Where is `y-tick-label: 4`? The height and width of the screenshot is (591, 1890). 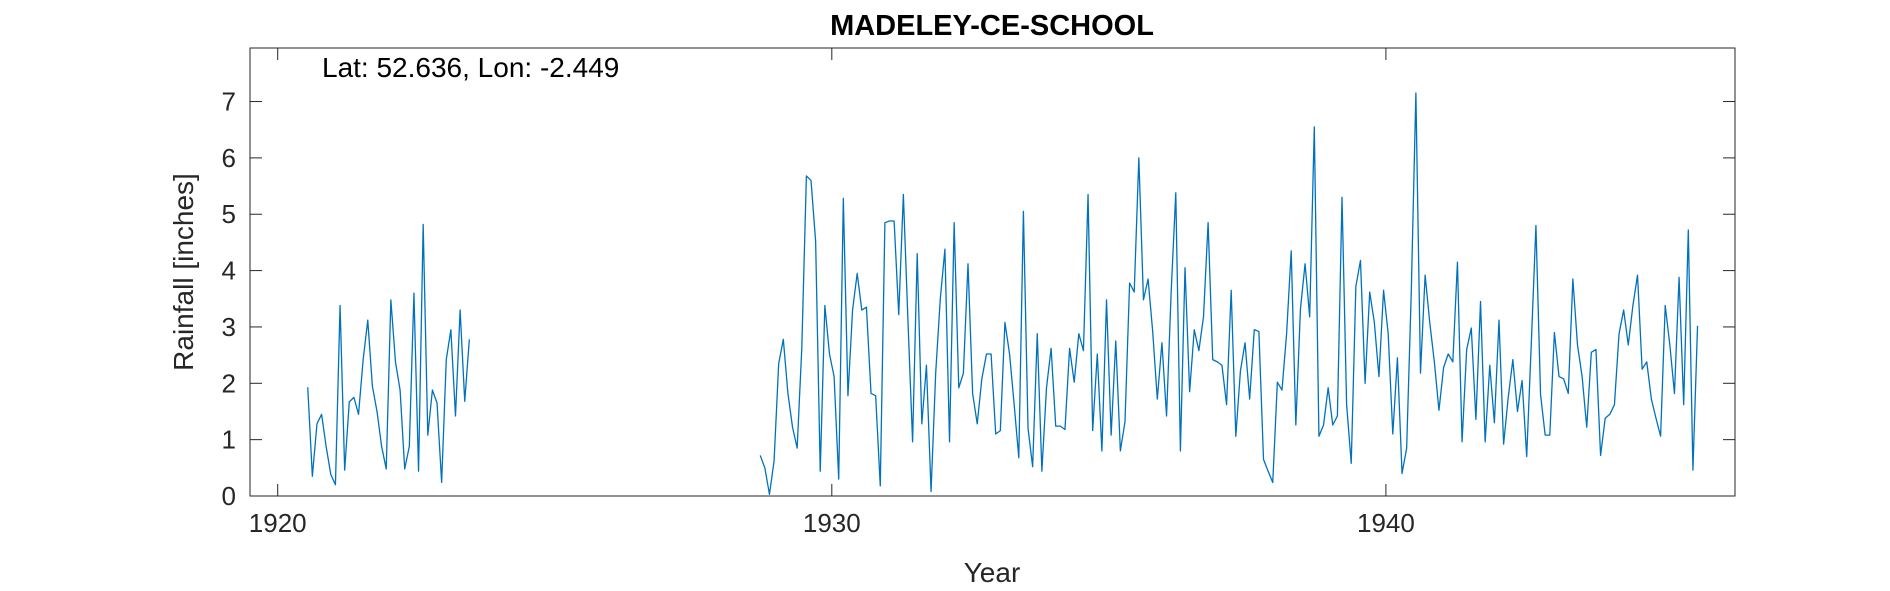
y-tick-label: 4 is located at coordinates (229, 271).